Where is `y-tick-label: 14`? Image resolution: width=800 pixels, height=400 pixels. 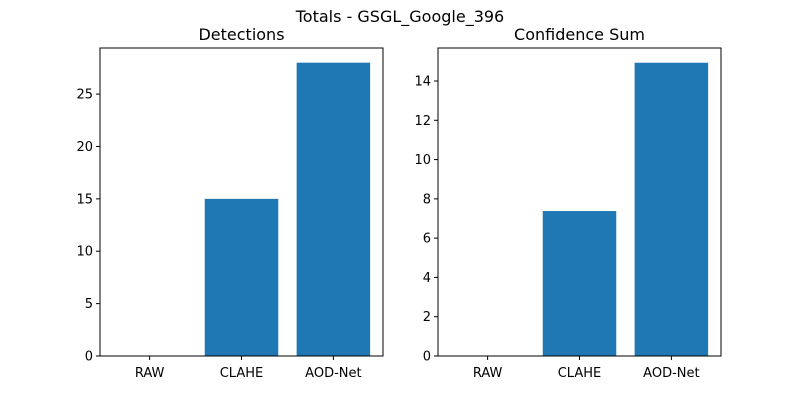 y-tick-label: 14 is located at coordinates (422, 82).